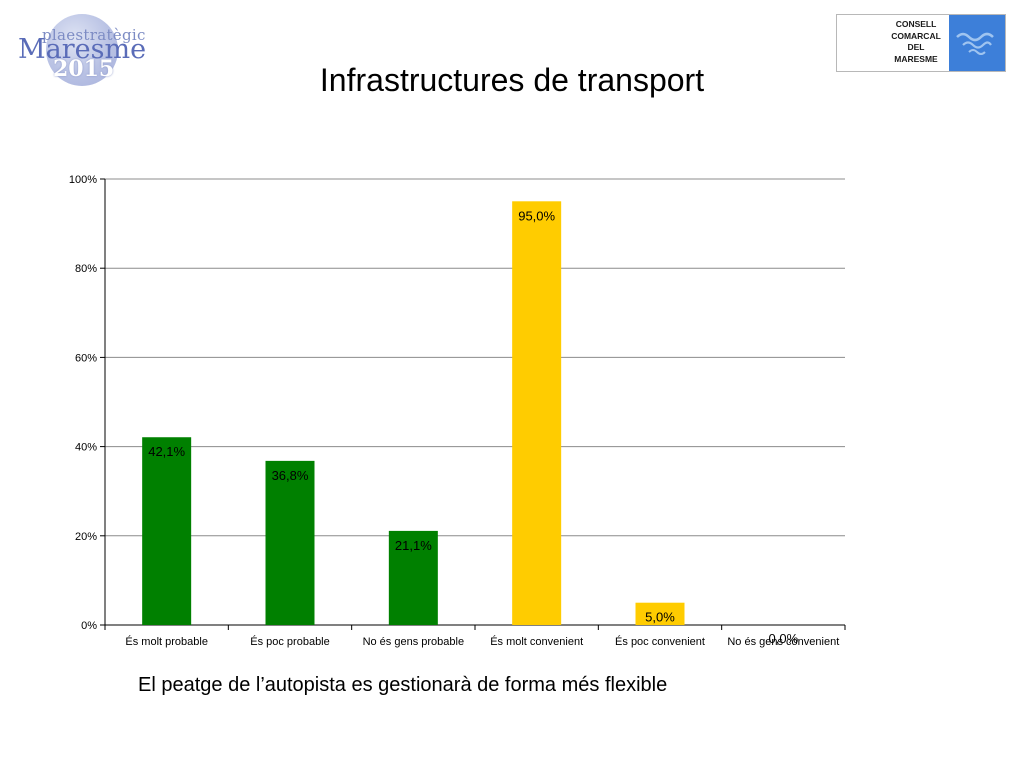 This screenshot has width=1024, height=768. Describe the element at coordinates (916, 35) in the screenshot. I see `consell-logo-line: COMARCAL` at that location.